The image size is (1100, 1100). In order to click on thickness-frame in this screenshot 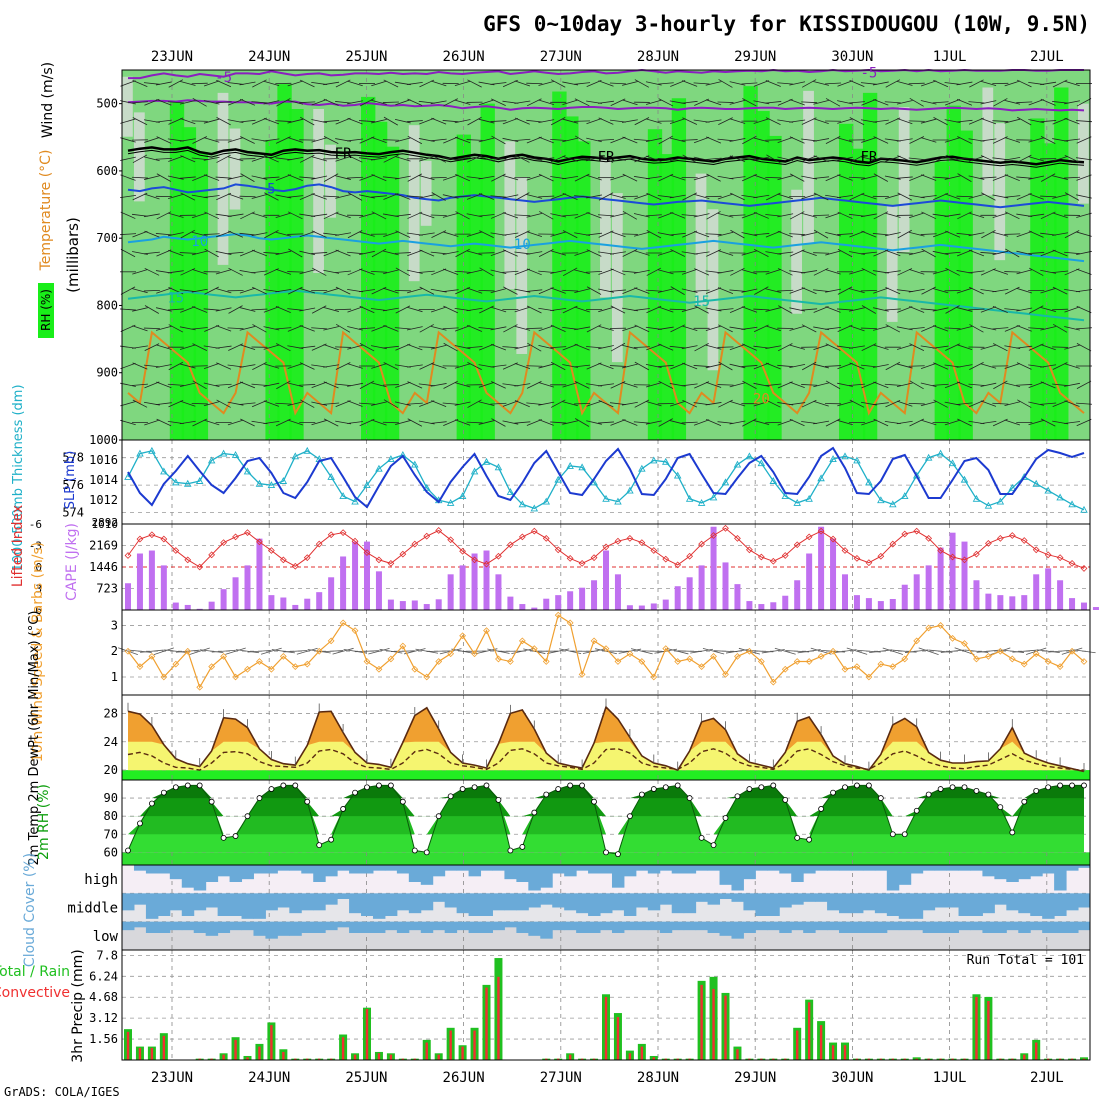, I will do `click(606, 482)`.